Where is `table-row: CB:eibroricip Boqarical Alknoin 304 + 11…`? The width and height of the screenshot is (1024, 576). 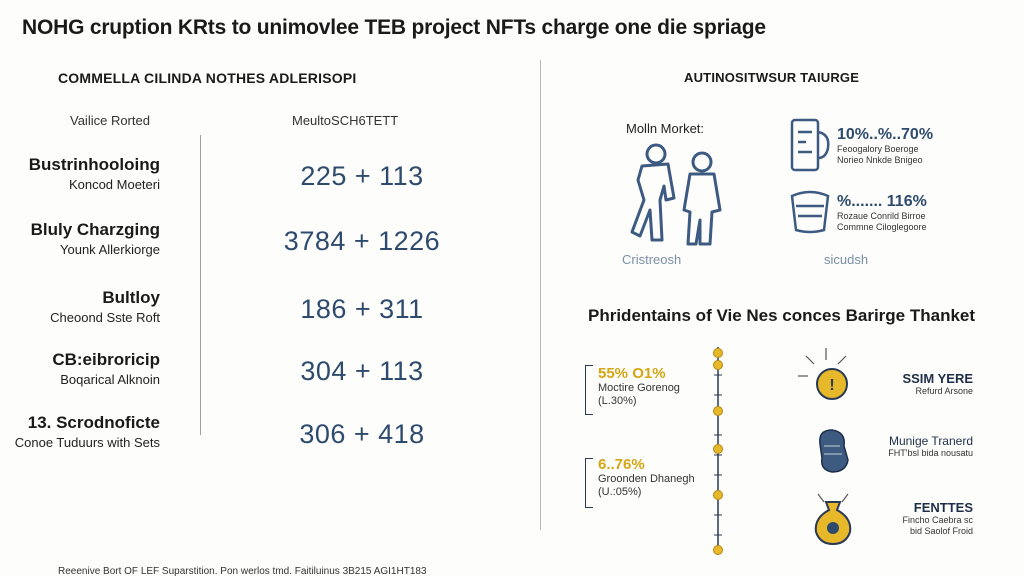 table-row: CB:eibroricip Boqarical Alknoin 304 + 11… is located at coordinates (250, 378).